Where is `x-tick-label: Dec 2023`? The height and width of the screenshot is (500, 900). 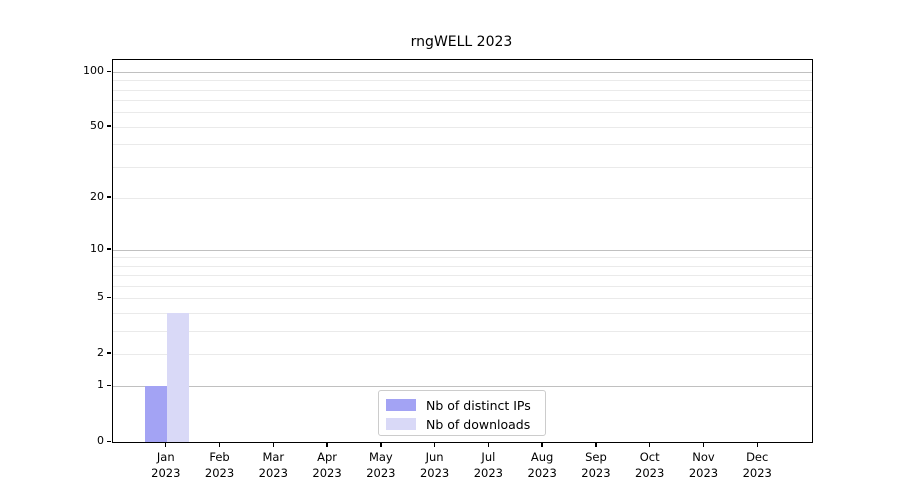 x-tick-label: Dec 2023 is located at coordinates (757, 465).